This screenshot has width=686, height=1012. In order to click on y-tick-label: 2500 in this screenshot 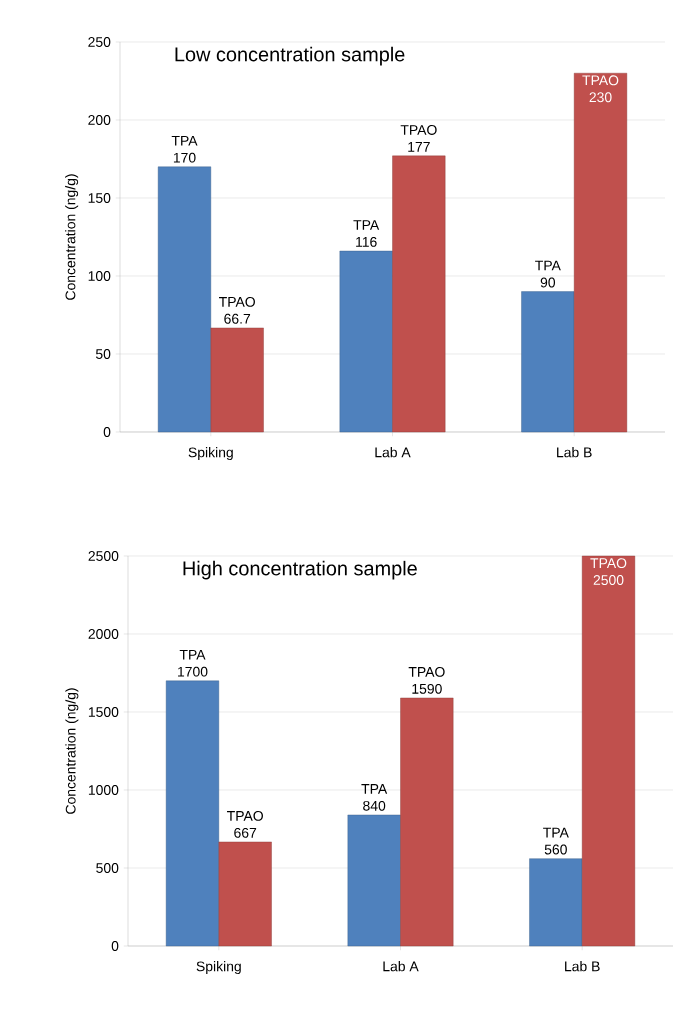, I will do `click(103, 556)`.